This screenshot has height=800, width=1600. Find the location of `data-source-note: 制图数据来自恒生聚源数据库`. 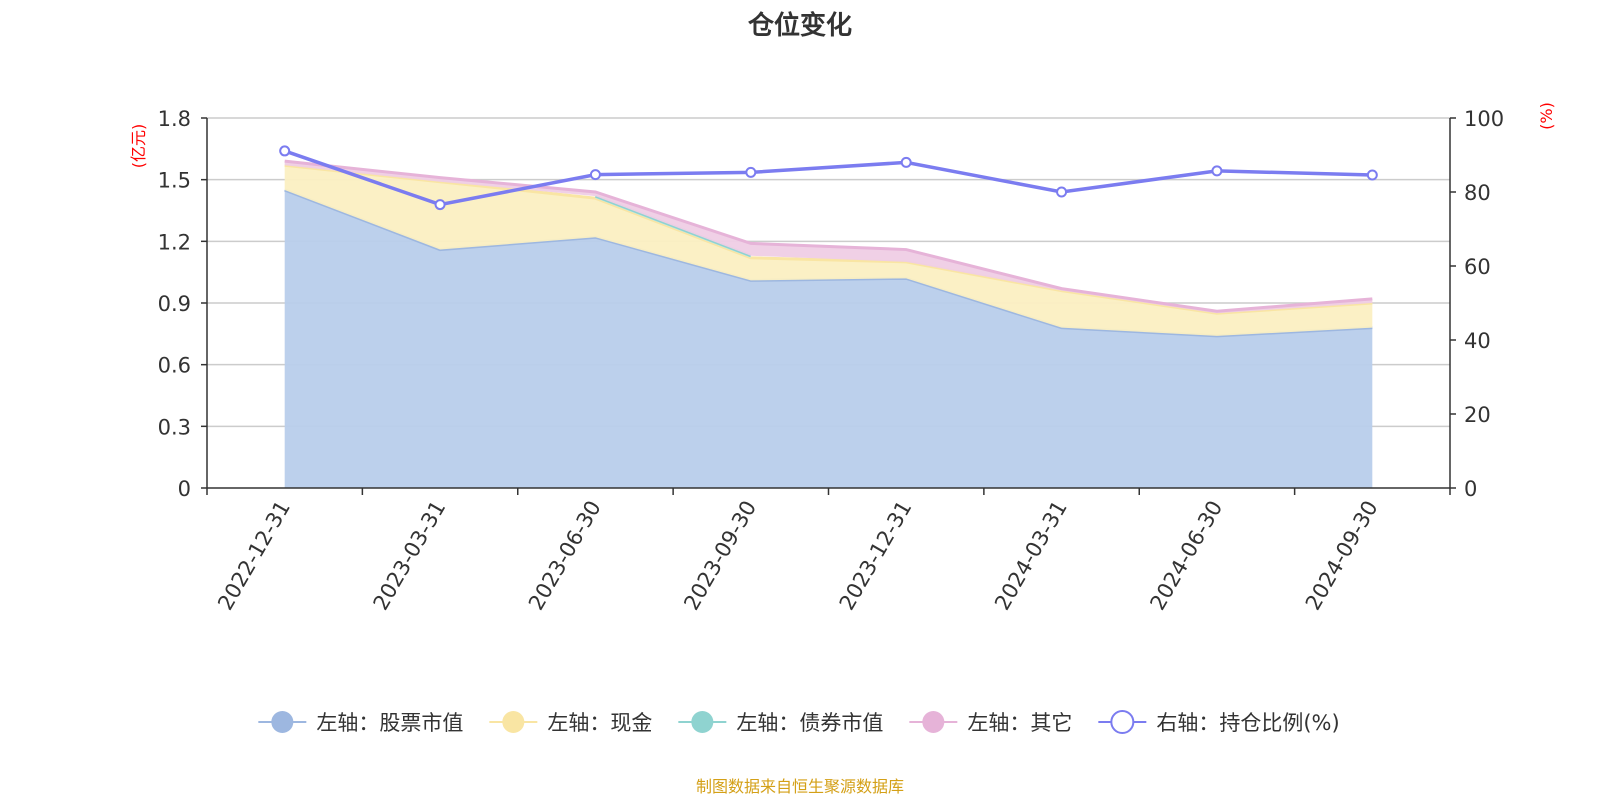

data-source-note: 制图数据来自恒生聚源数据库 is located at coordinates (800, 786).